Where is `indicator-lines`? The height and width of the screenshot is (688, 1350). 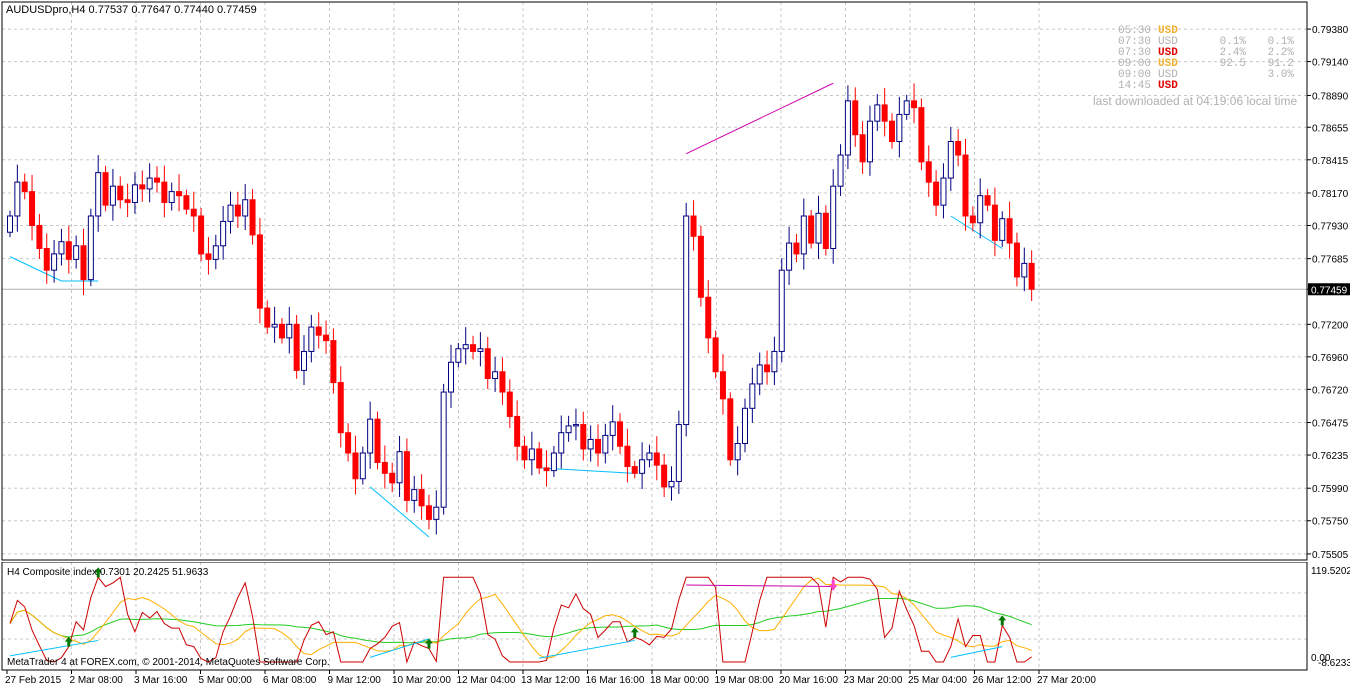 indicator-lines is located at coordinates (520, 615).